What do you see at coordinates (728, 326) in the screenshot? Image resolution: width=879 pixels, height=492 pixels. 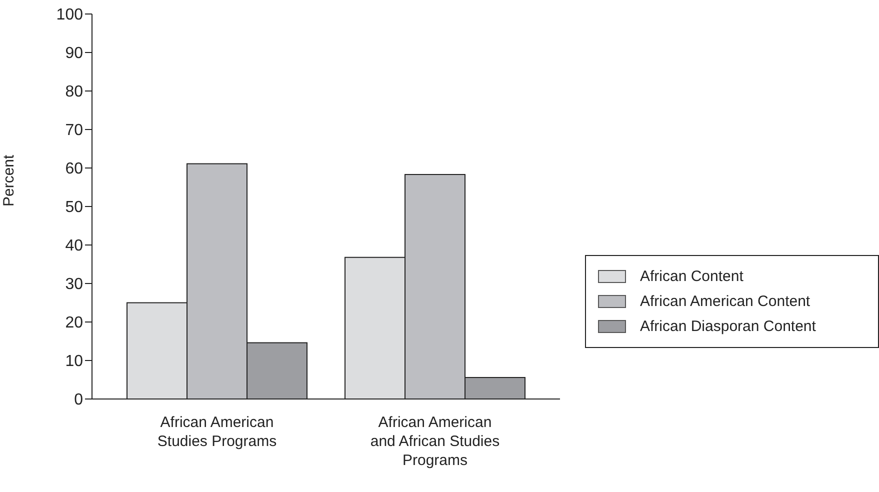 I see `legend-label: African Diasporan Content` at bounding box center [728, 326].